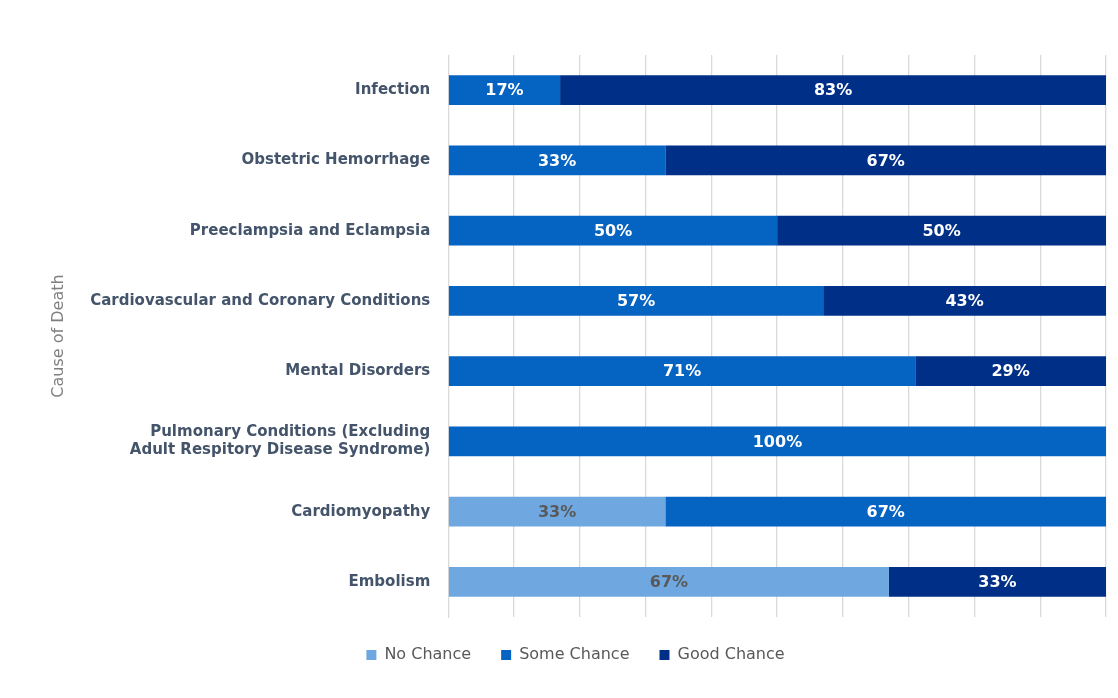 Image resolution: width=1118 pixels, height=698 pixels. I want to click on data-label: 71%, so click(682, 371).